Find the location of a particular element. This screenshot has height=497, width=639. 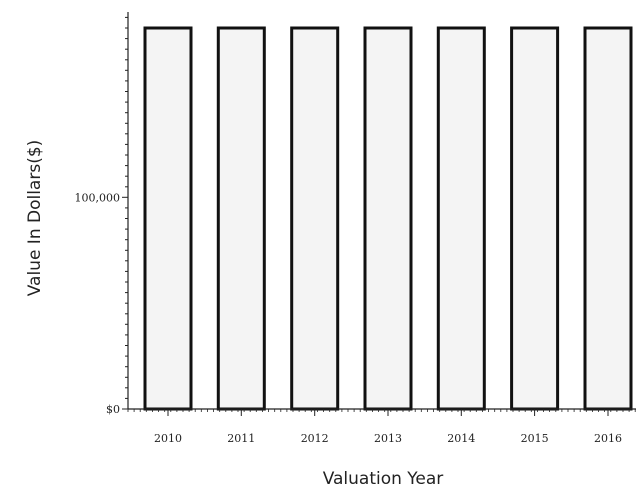

y-tick-label: 100,000 is located at coordinates (98, 197).